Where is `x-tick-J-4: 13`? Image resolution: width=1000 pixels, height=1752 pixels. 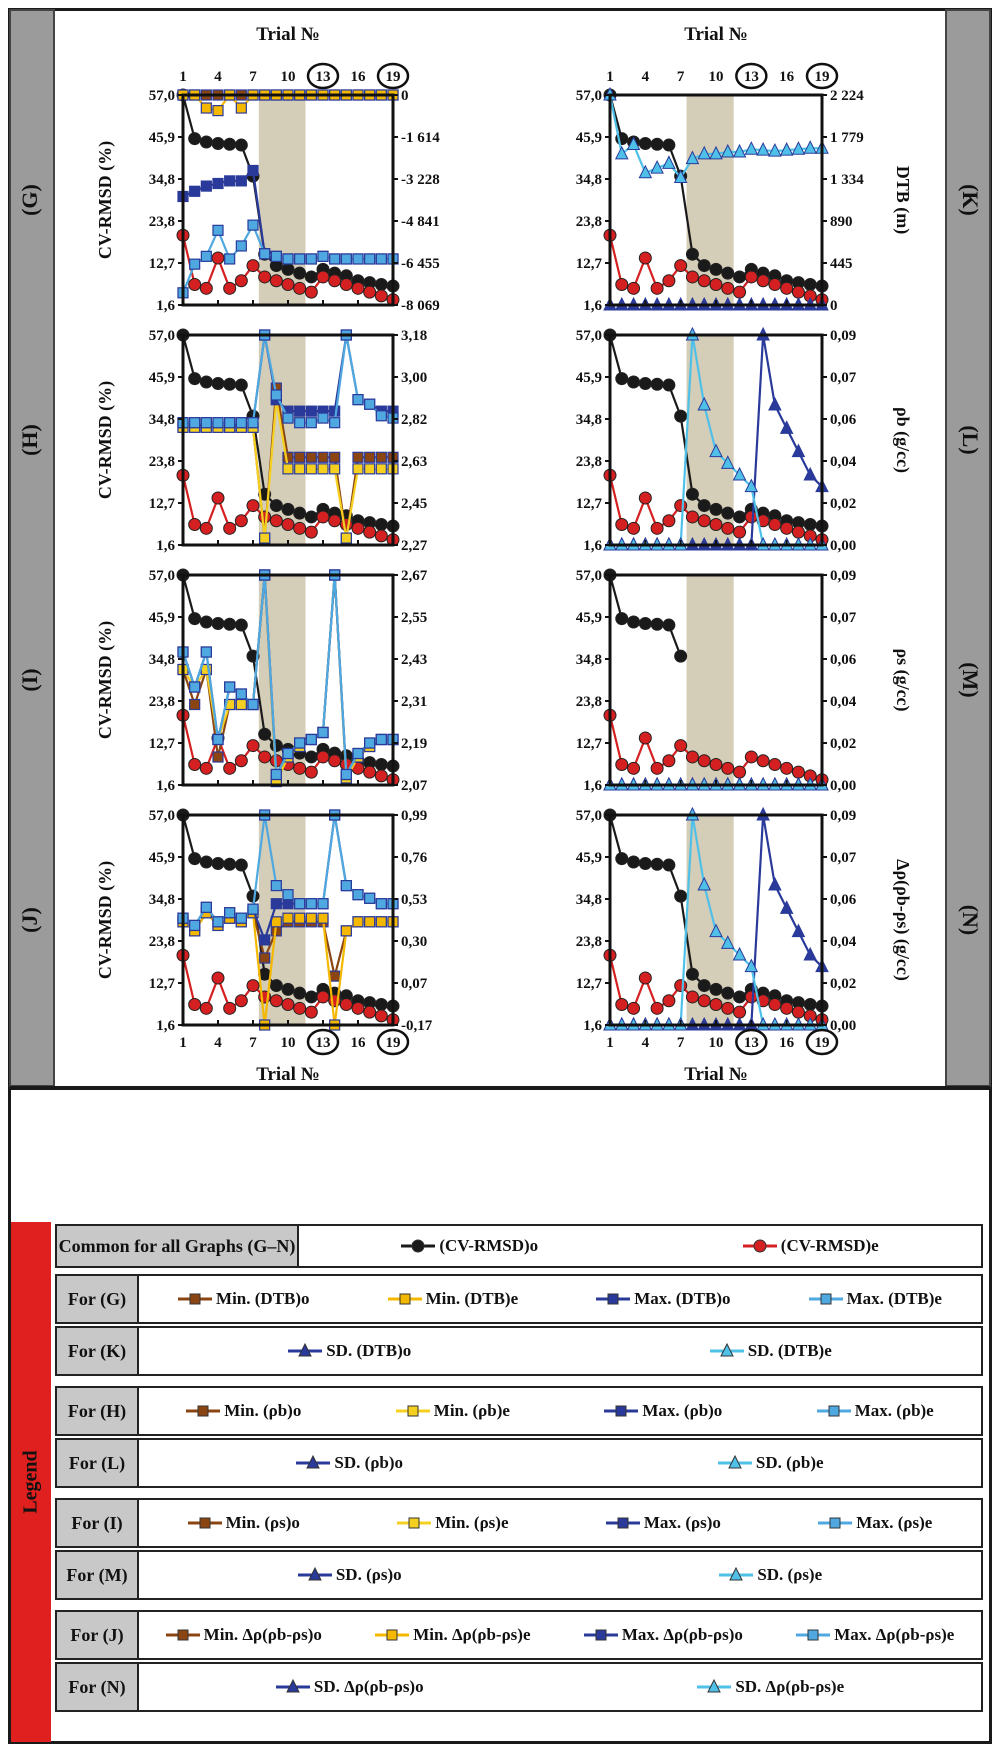
x-tick-J-4: 13 is located at coordinates (323, 1043).